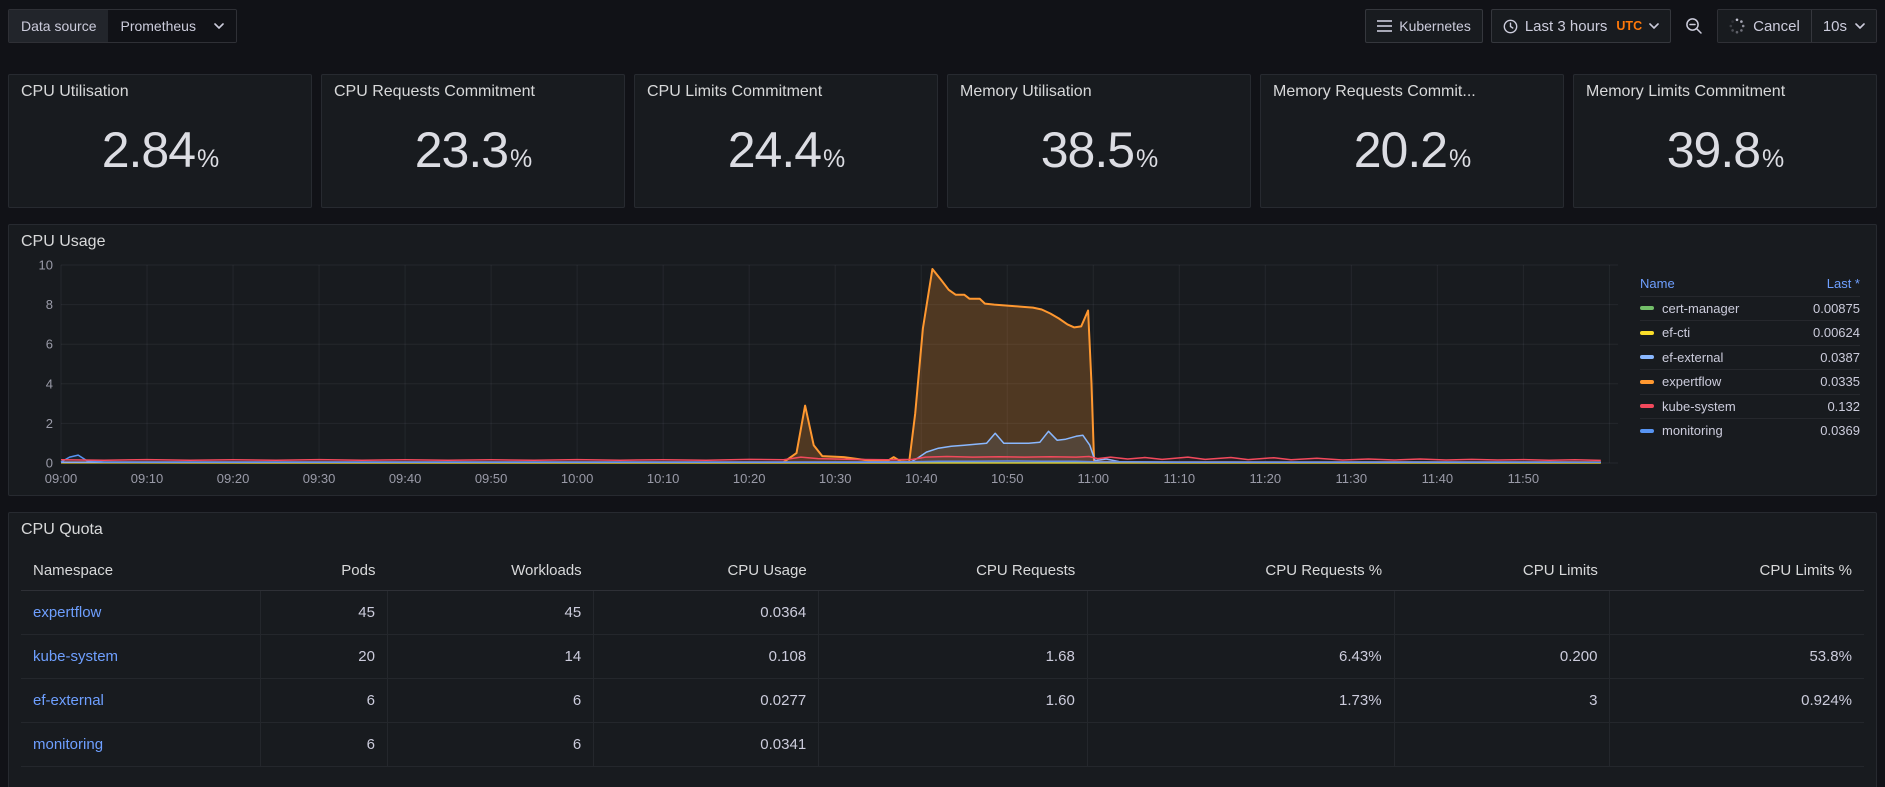  I want to click on namespace-link: monitoring, so click(68, 744).